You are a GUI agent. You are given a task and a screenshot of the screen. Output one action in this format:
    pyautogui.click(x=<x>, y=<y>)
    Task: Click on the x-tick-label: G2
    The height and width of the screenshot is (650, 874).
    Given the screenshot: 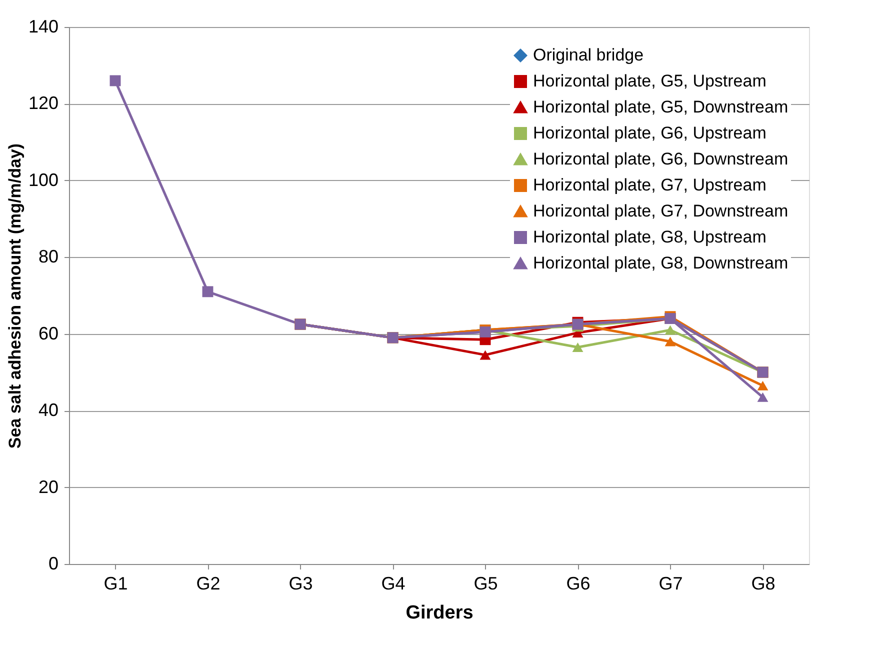 What is the action you would take?
    pyautogui.click(x=208, y=584)
    